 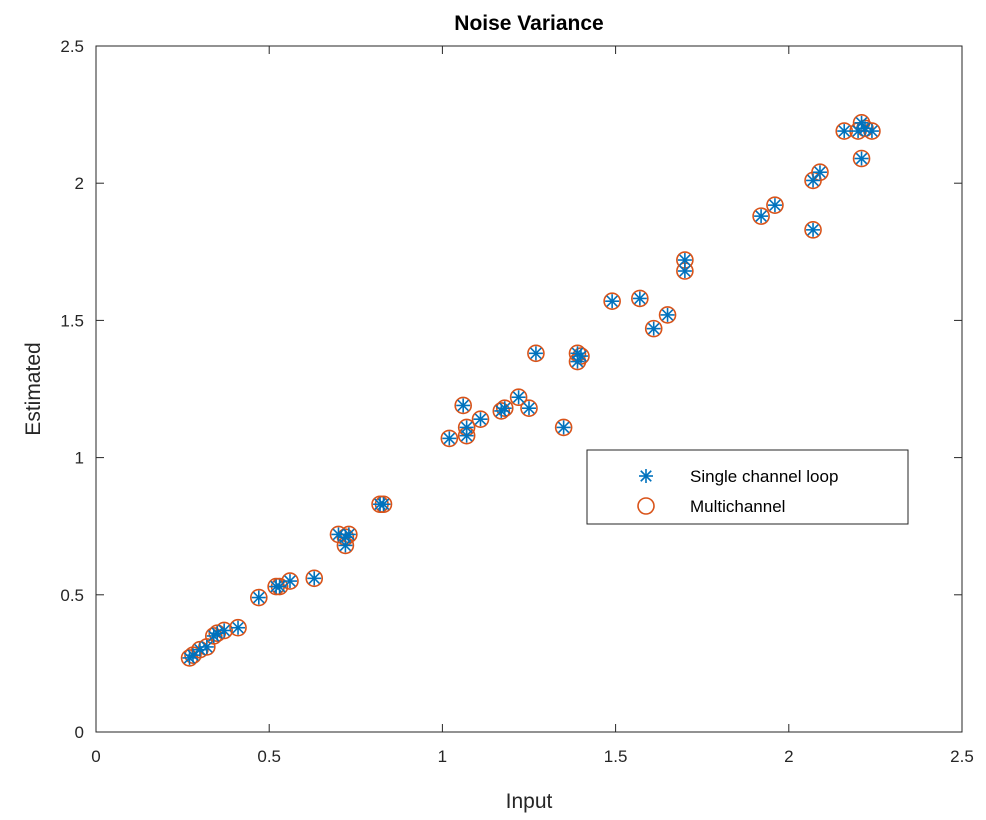 I want to click on legend-circle-icon, so click(x=646, y=506).